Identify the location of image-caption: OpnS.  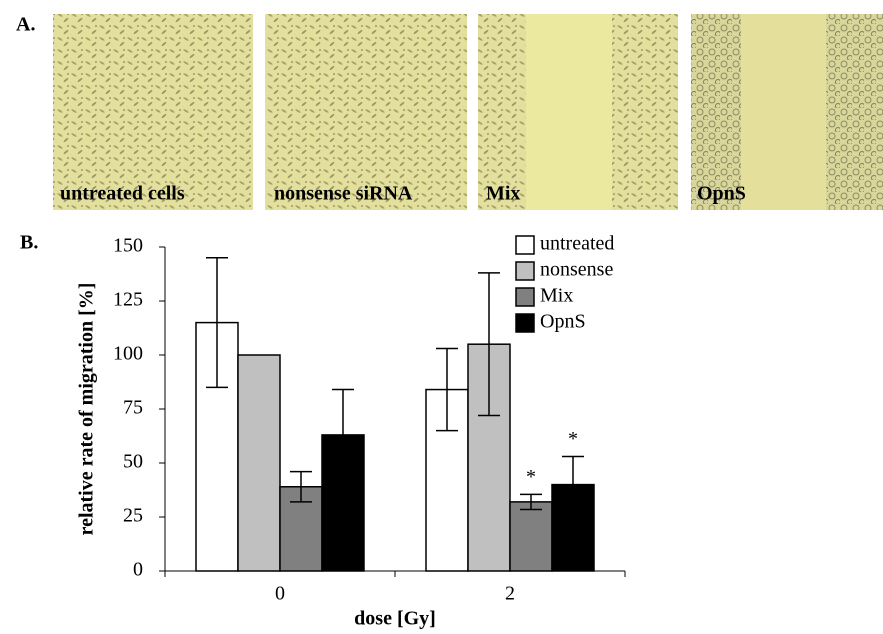
(721, 194).